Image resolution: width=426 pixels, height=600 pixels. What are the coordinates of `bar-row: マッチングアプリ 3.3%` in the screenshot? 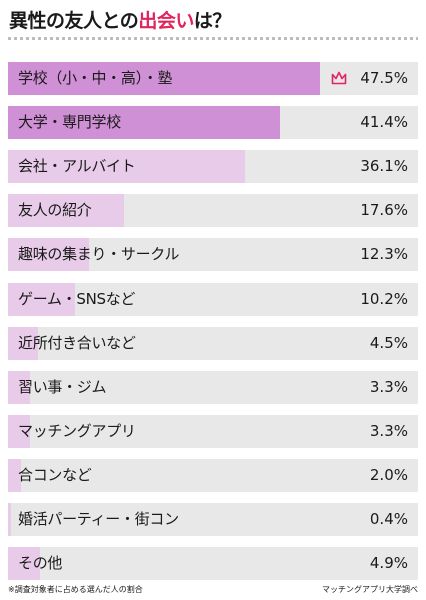 It's located at (213, 431).